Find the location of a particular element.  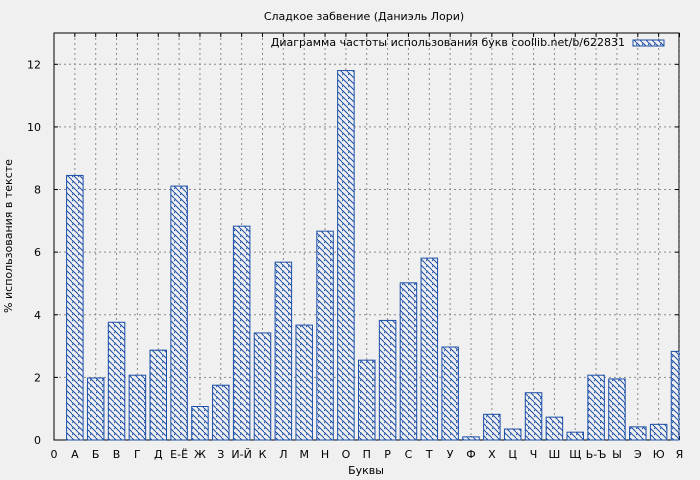

x-tick-label: У is located at coordinates (450, 454).